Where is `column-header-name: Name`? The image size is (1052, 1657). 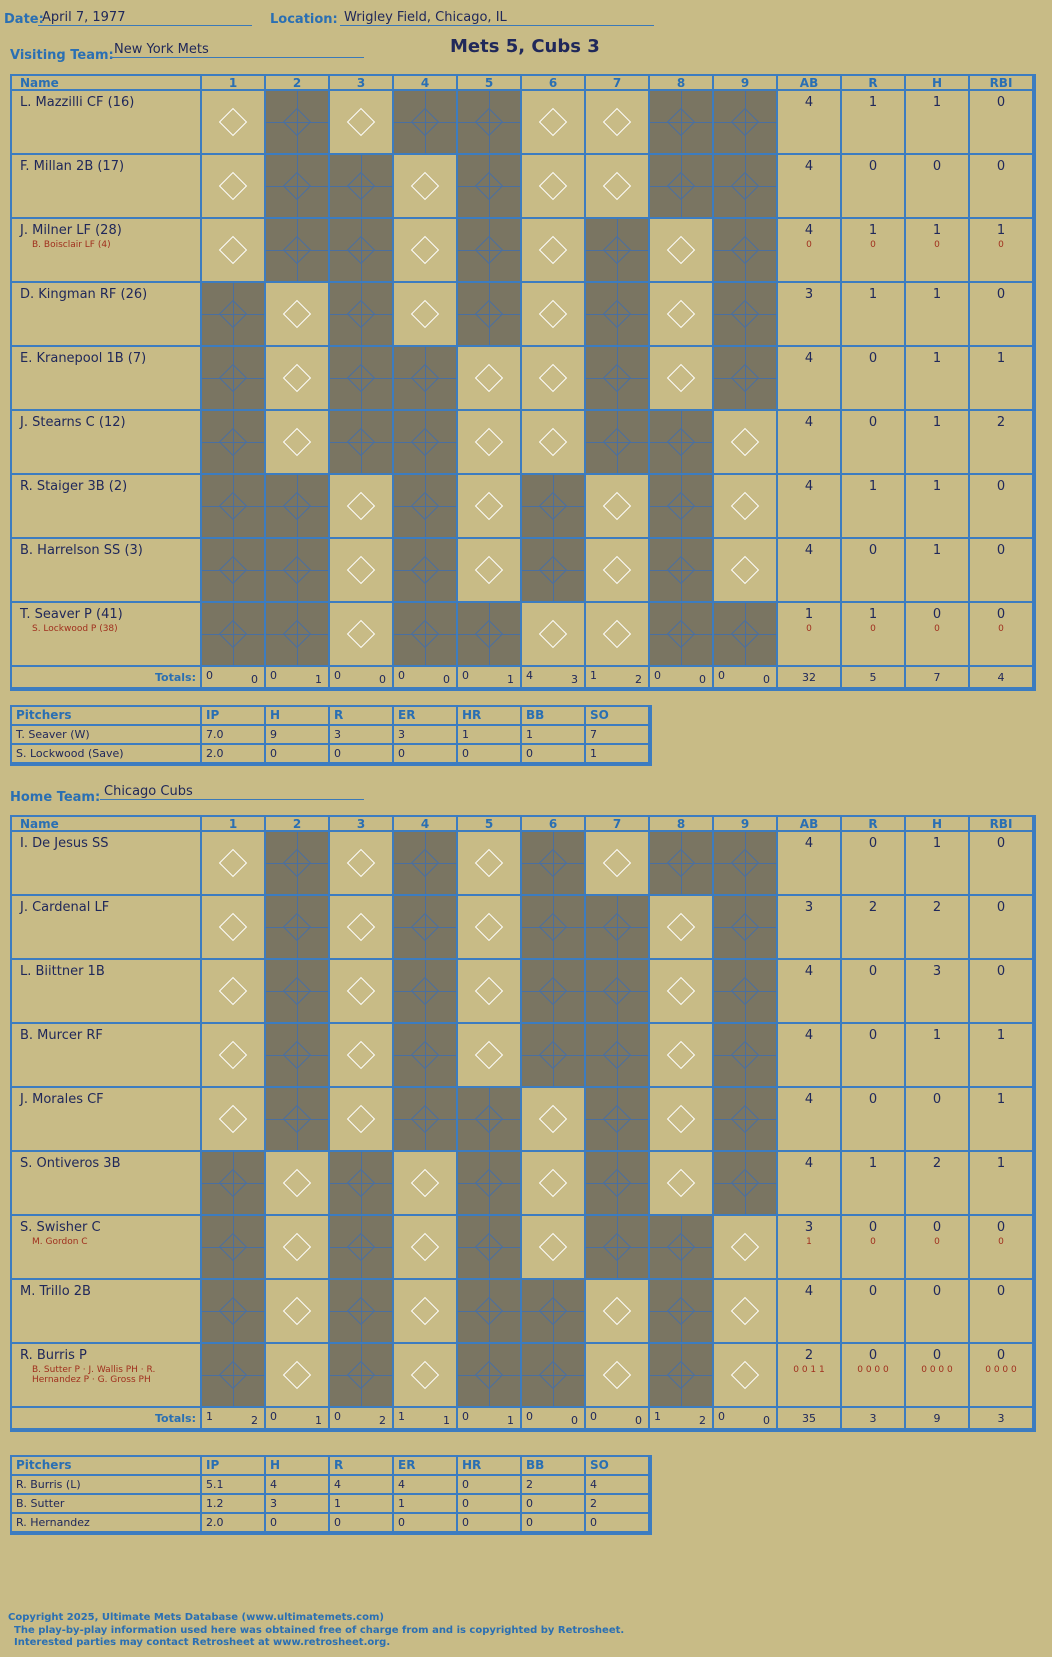
column-header-name: Name is located at coordinates (107, 824).